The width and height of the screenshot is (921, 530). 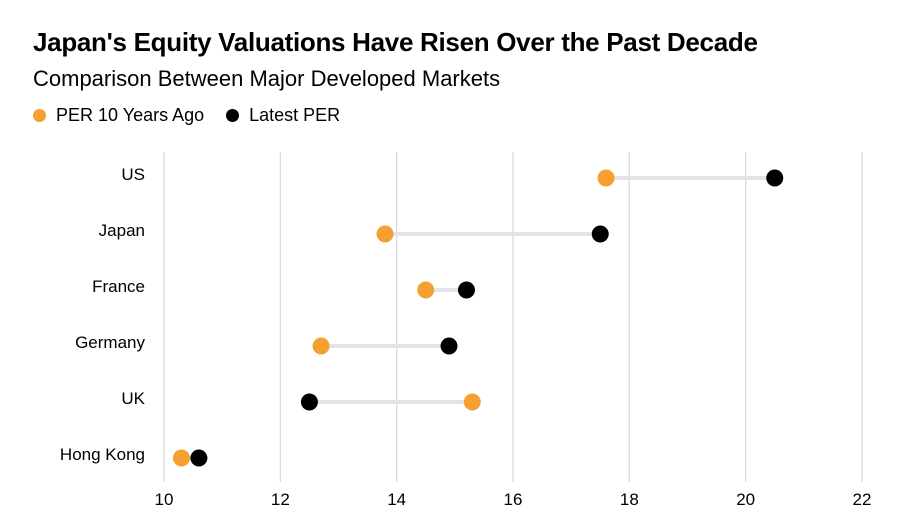 I want to click on category-label-france: France, so click(x=118, y=286).